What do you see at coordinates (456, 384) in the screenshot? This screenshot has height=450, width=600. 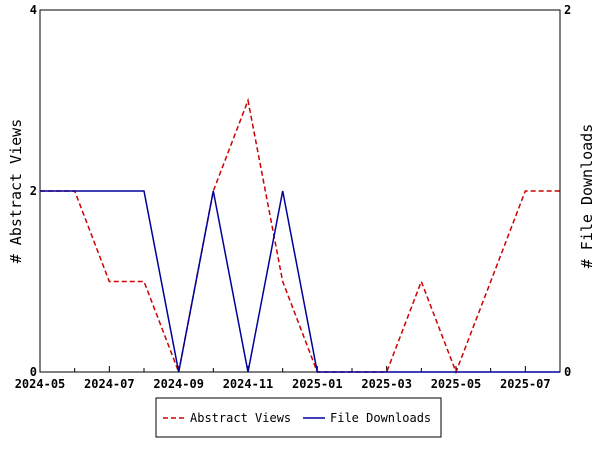 I see `x-tick-label: 2025-05` at bounding box center [456, 384].